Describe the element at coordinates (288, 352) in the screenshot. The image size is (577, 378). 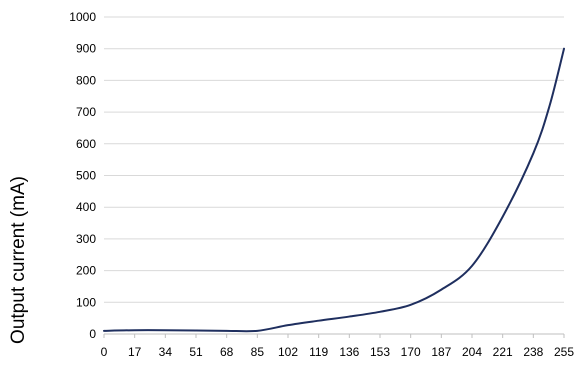
I see `x-tick-label: 102` at that location.